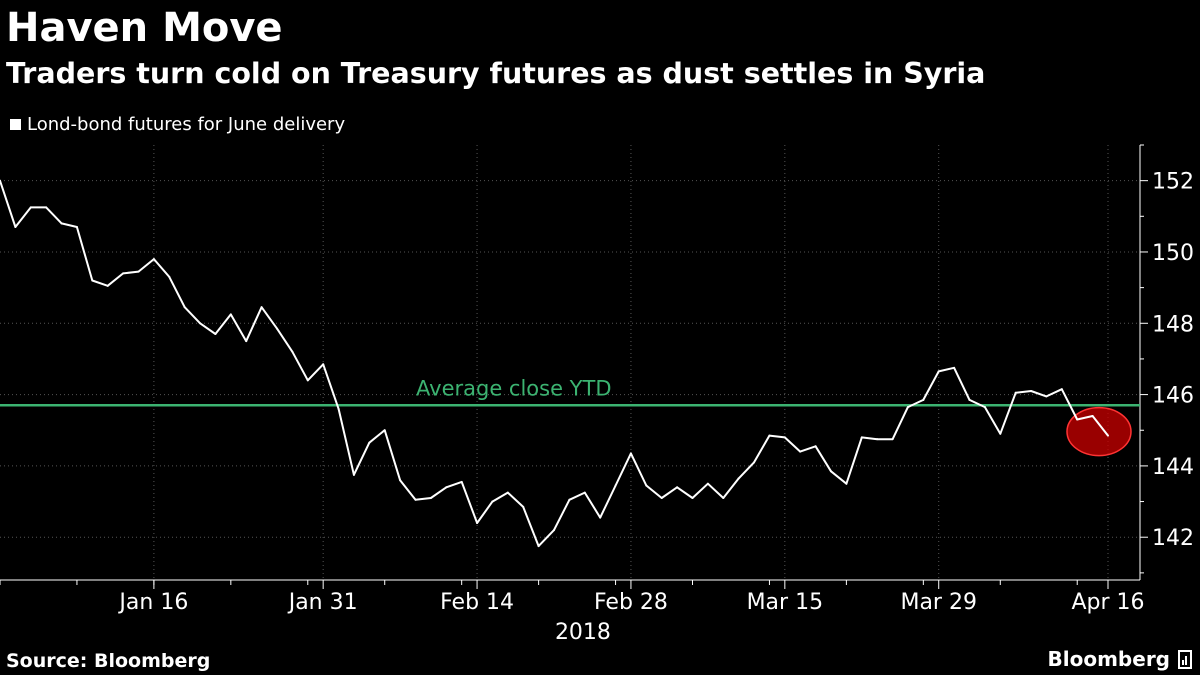 The width and height of the screenshot is (1200, 675). Describe the element at coordinates (1173, 182) in the screenshot. I see `y-tick-label: 152` at that location.